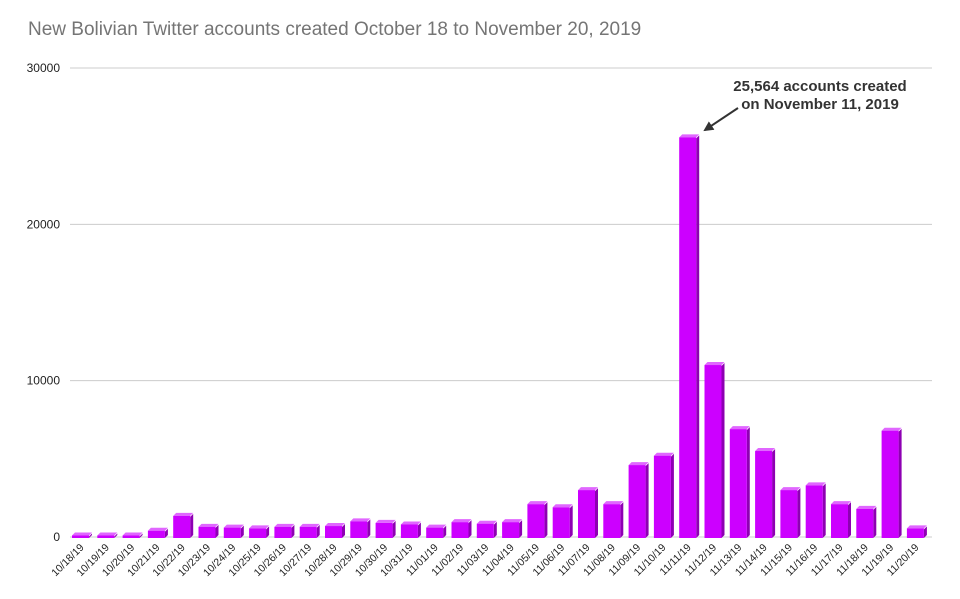 Image resolution: width=960 pixels, height=599 pixels. I want to click on y-tick-label: 10000, so click(44, 381).